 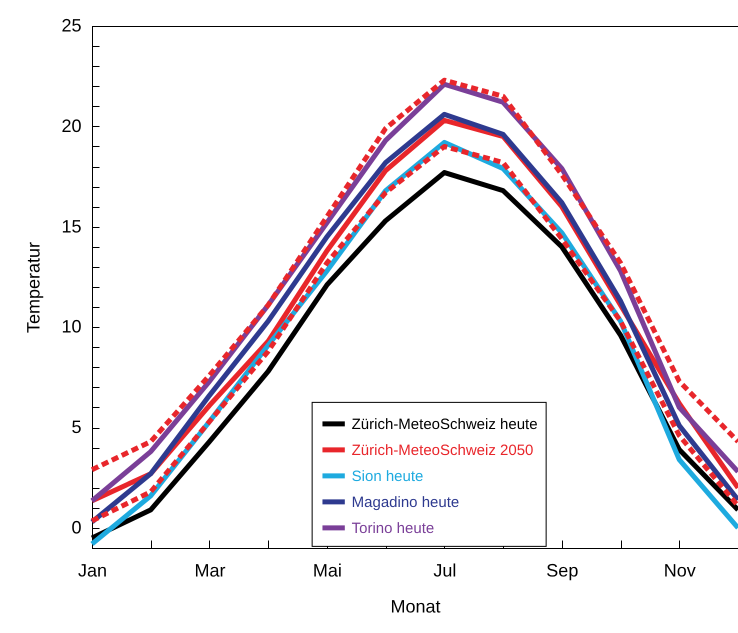 What do you see at coordinates (33, 288) in the screenshot?
I see `y-axis-title: Temperatur` at bounding box center [33, 288].